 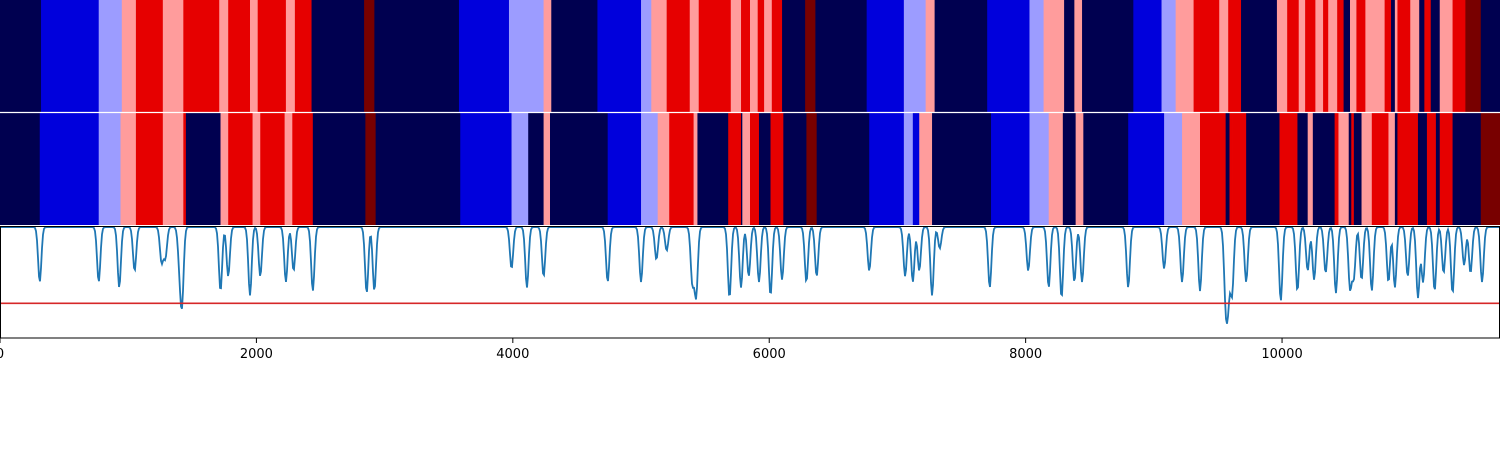 What do you see at coordinates (769, 354) in the screenshot?
I see `x-tick-label: 6000` at bounding box center [769, 354].